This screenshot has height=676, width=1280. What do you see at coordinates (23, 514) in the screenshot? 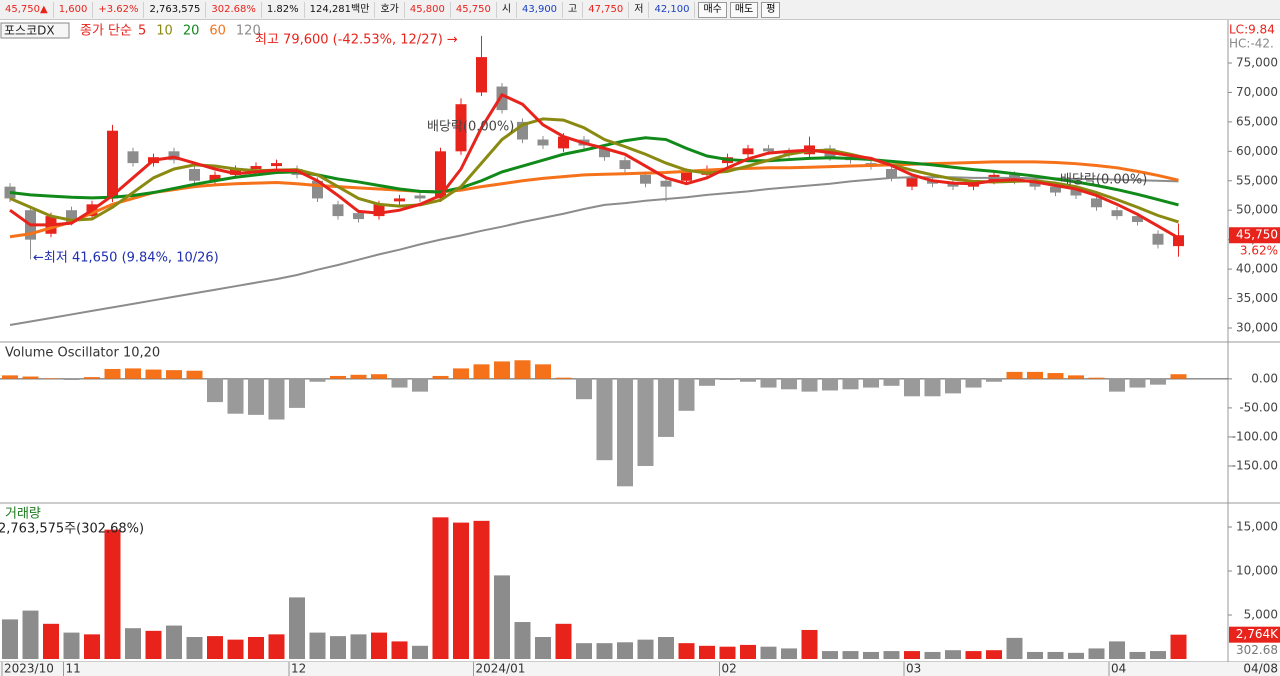
I see `pane-title: 거래량` at bounding box center [23, 514].